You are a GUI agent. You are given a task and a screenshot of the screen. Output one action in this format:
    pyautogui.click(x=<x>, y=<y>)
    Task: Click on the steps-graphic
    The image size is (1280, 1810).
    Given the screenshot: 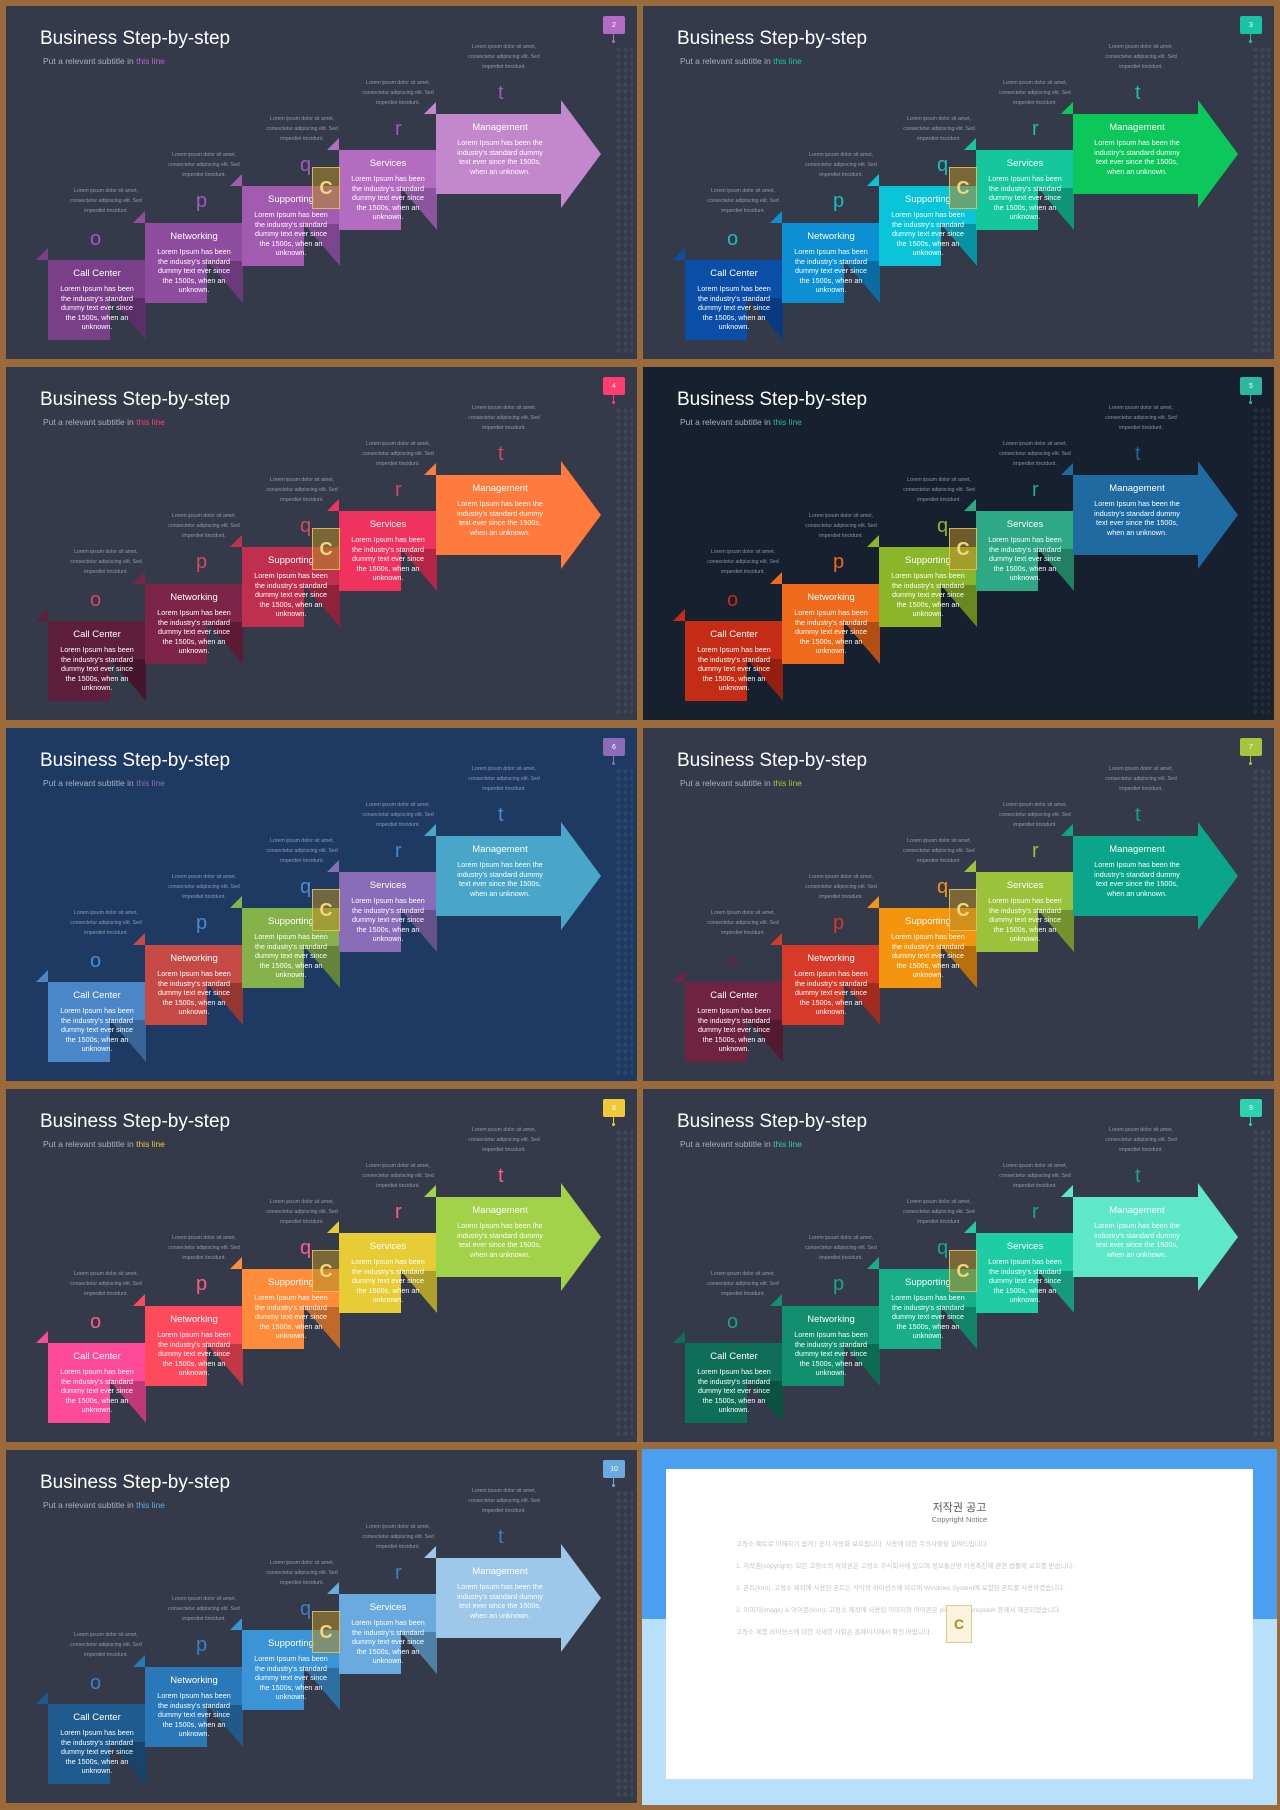 What is the action you would take?
    pyautogui.click(x=955, y=1303)
    